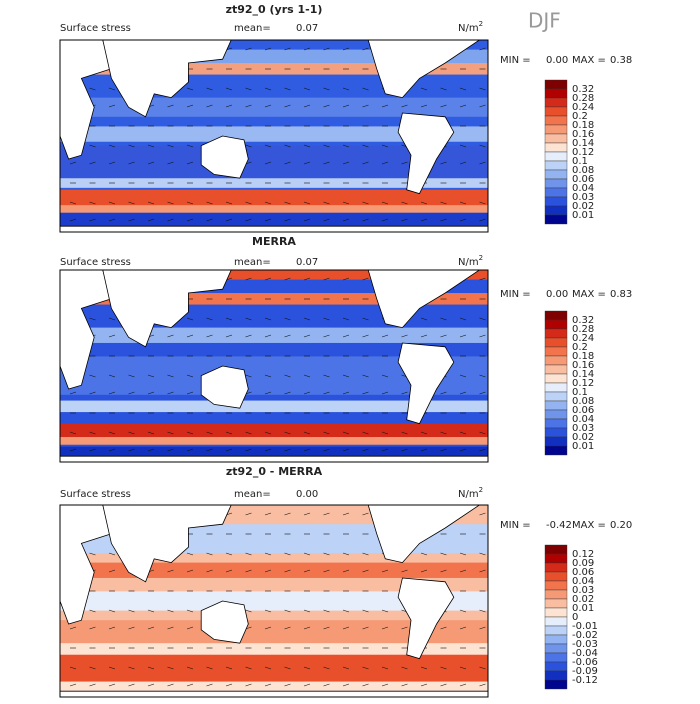 The image size is (700, 704). What do you see at coordinates (583, 179) in the screenshot?
I see `colorbar-label: 0.06` at bounding box center [583, 179].